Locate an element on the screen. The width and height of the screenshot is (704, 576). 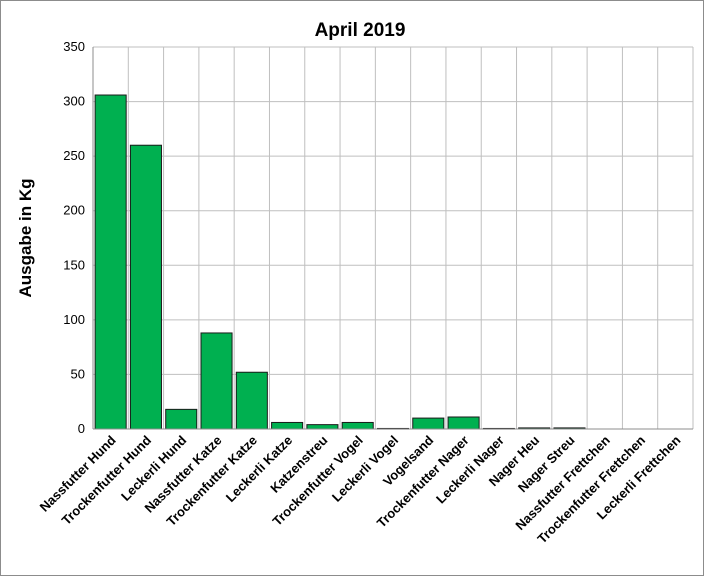
y-tick-label: 200 is located at coordinates (74, 210).